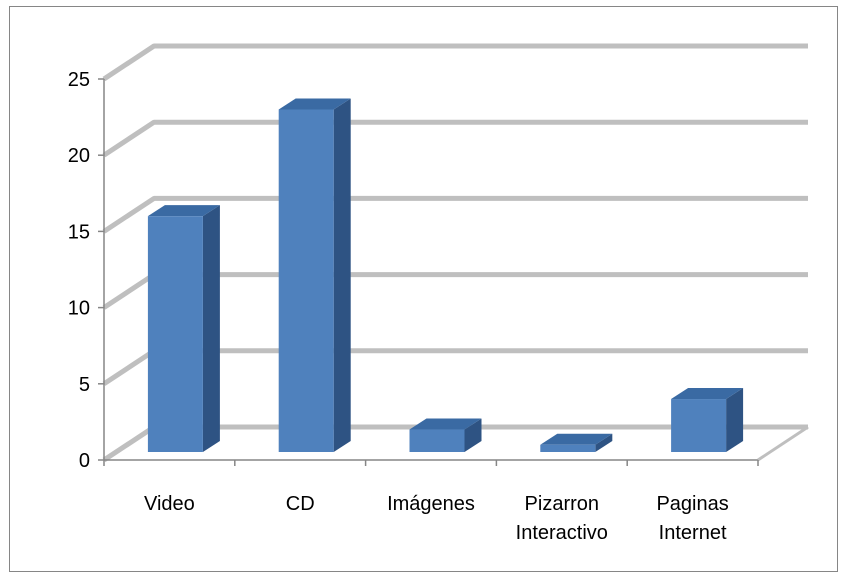  Describe the element at coordinates (86, 270) in the screenshot. I see `y-axis: 0 5 10 15 20 25` at that location.